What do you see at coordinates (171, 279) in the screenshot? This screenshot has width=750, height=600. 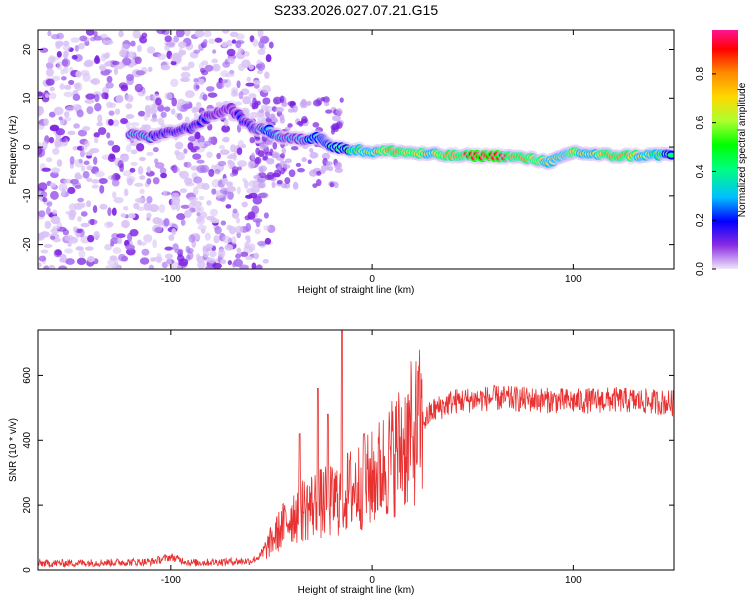 I see `x-tick-label: -100` at bounding box center [171, 279].